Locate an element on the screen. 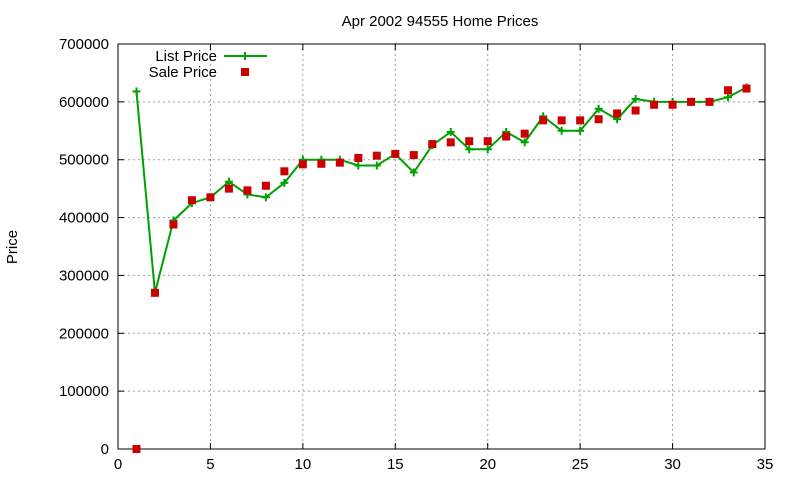 This screenshot has height=480, width=800. x-tick-label: 10 is located at coordinates (303, 464).